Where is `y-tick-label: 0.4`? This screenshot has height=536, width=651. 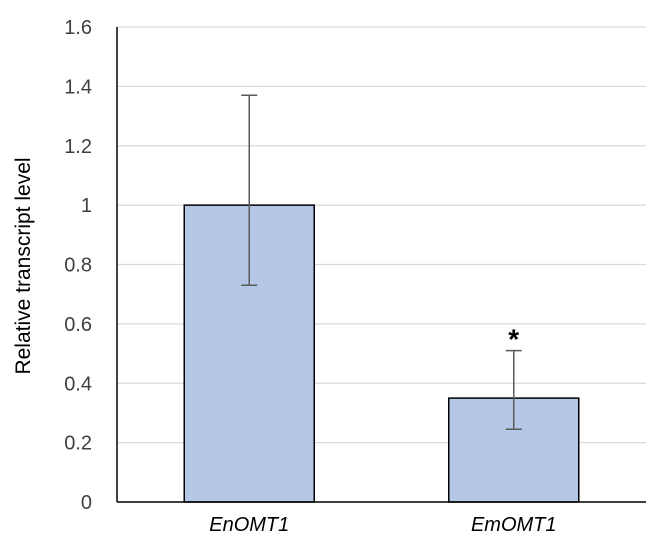
y-tick-label: 0.4 is located at coordinates (78, 384).